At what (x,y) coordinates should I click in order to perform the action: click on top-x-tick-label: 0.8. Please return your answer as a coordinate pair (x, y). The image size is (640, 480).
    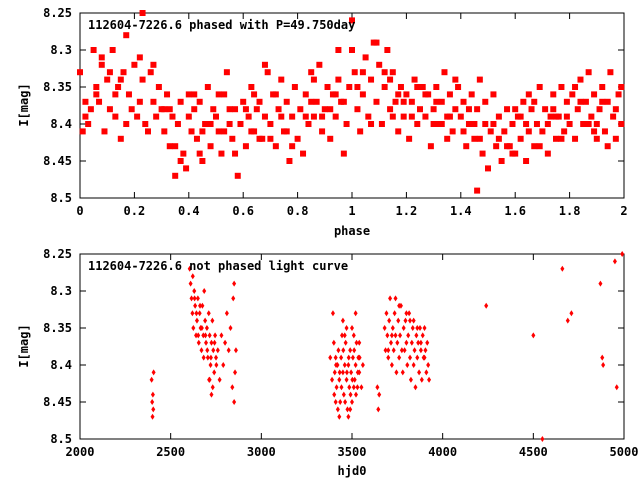
    Looking at the image, I should click on (298, 211).